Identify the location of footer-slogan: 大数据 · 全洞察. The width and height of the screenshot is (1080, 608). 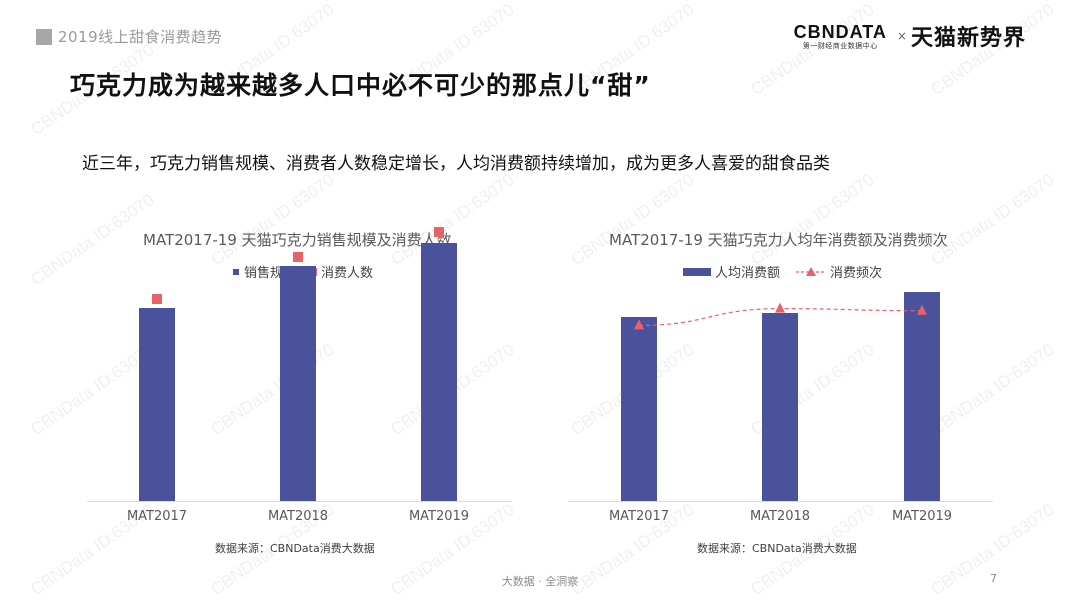
(540, 581).